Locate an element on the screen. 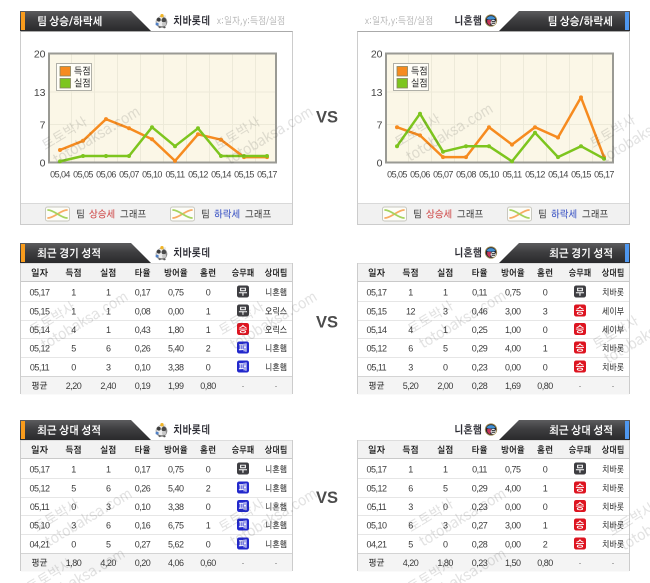  svg-text: 2,20 is located at coordinates (74, 386).